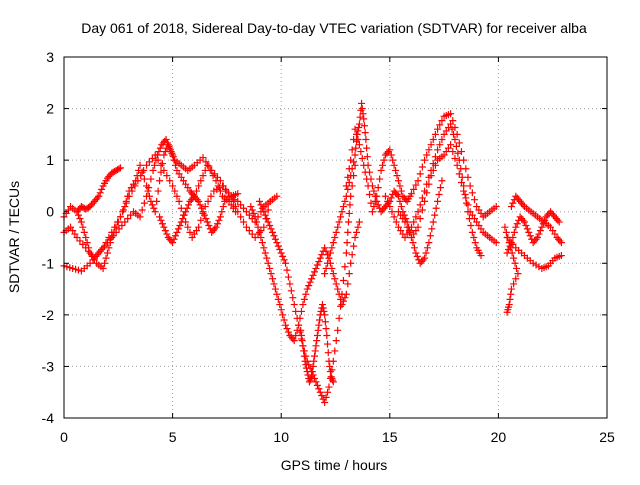  I want to click on x-tick-label: 5, so click(173, 437).